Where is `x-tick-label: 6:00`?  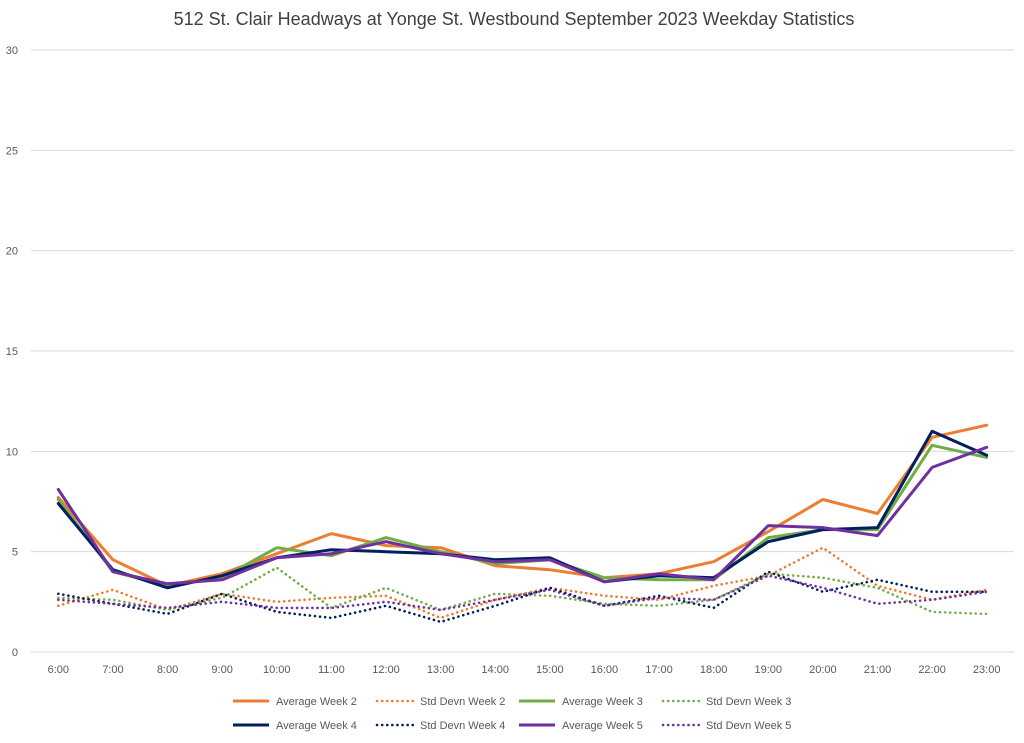 x-tick-label: 6:00 is located at coordinates (58, 670).